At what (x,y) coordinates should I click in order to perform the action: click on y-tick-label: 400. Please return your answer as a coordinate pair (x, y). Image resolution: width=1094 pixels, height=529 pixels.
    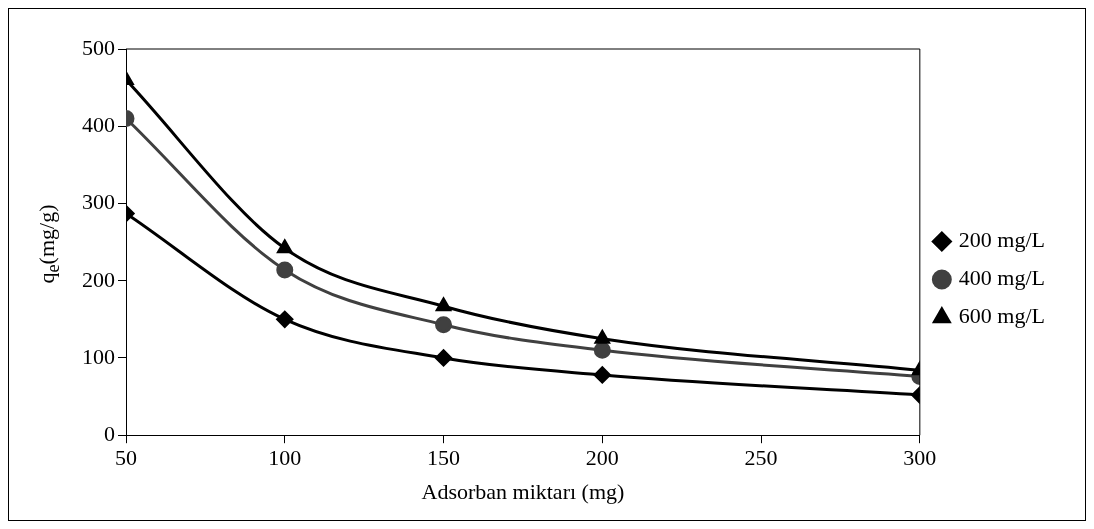
    Looking at the image, I should click on (98, 125).